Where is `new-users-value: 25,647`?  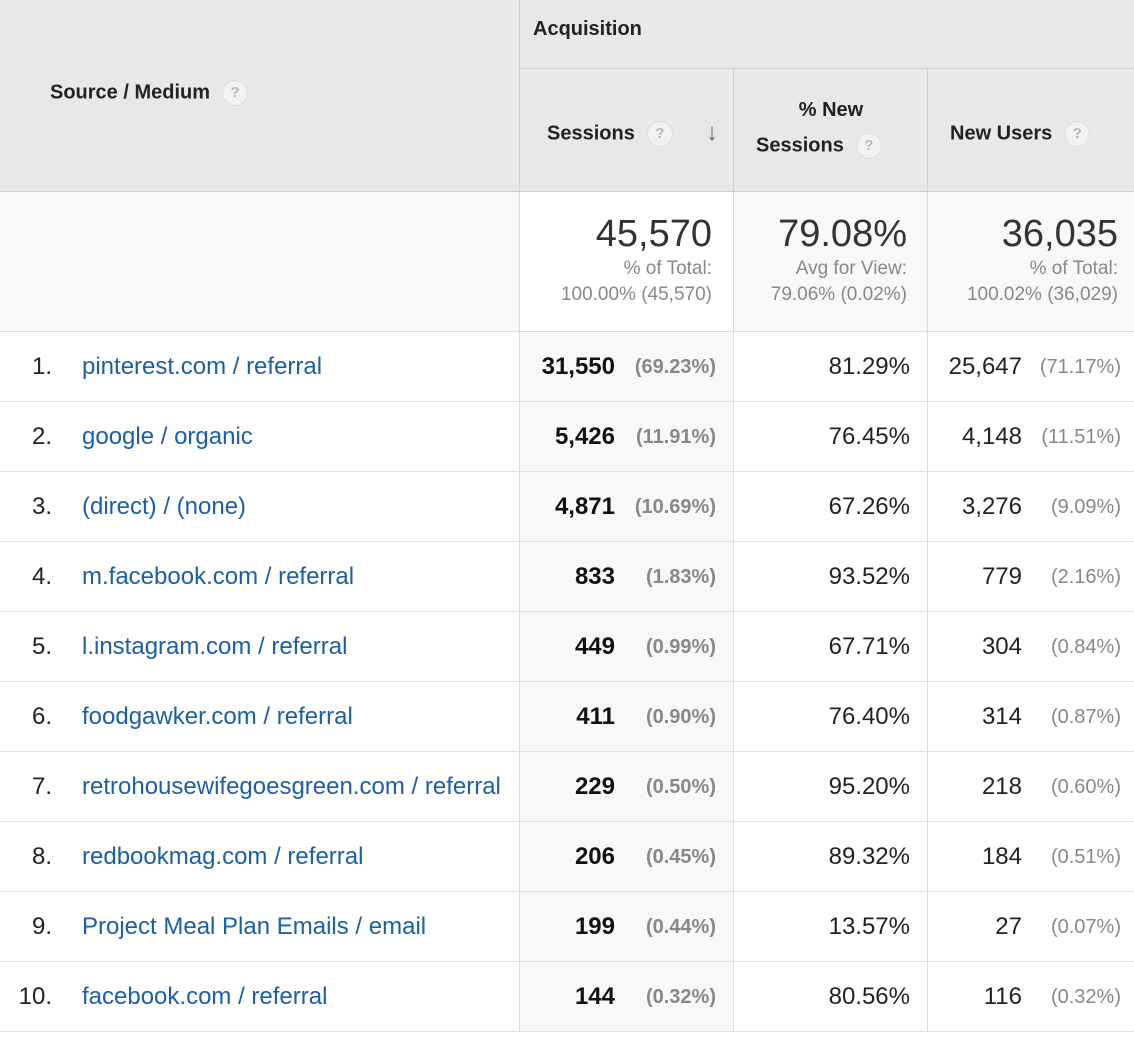 new-users-value: 25,647 is located at coordinates (985, 366).